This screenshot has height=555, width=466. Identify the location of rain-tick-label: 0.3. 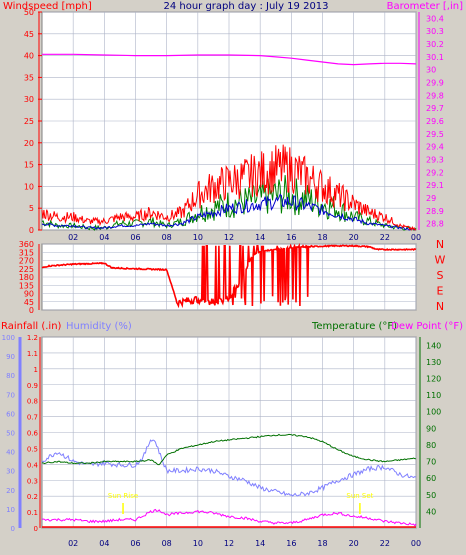
(32, 481).